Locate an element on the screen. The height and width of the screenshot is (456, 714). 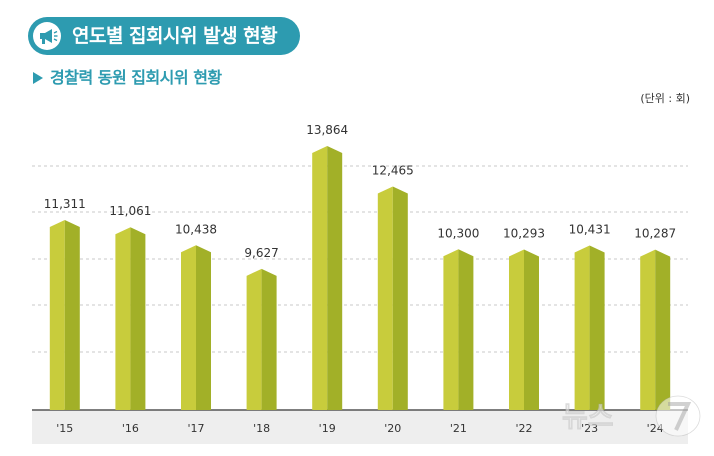
x-tick-label: '15 is located at coordinates (64, 428).